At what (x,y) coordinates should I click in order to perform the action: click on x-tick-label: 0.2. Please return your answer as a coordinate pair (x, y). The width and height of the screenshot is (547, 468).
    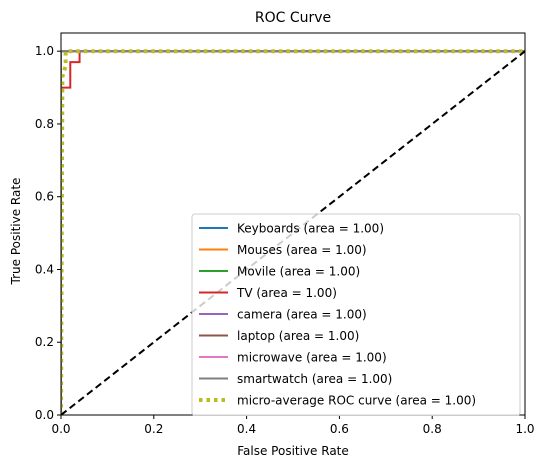
    Looking at the image, I should click on (153, 429).